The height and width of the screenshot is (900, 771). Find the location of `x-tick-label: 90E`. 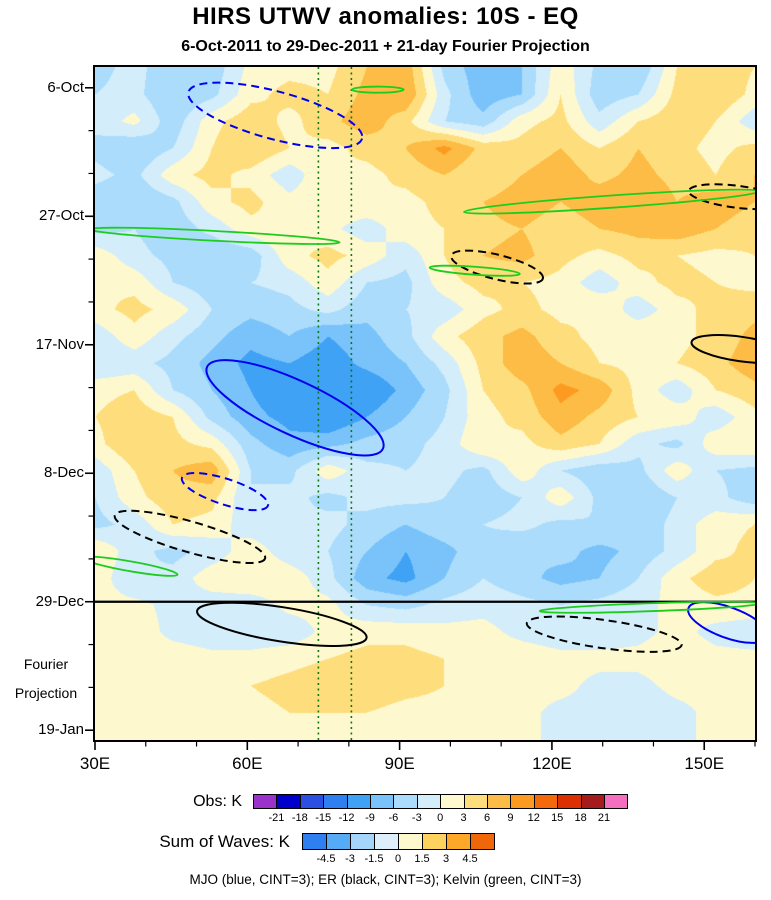

x-tick-label: 90E is located at coordinates (399, 763).